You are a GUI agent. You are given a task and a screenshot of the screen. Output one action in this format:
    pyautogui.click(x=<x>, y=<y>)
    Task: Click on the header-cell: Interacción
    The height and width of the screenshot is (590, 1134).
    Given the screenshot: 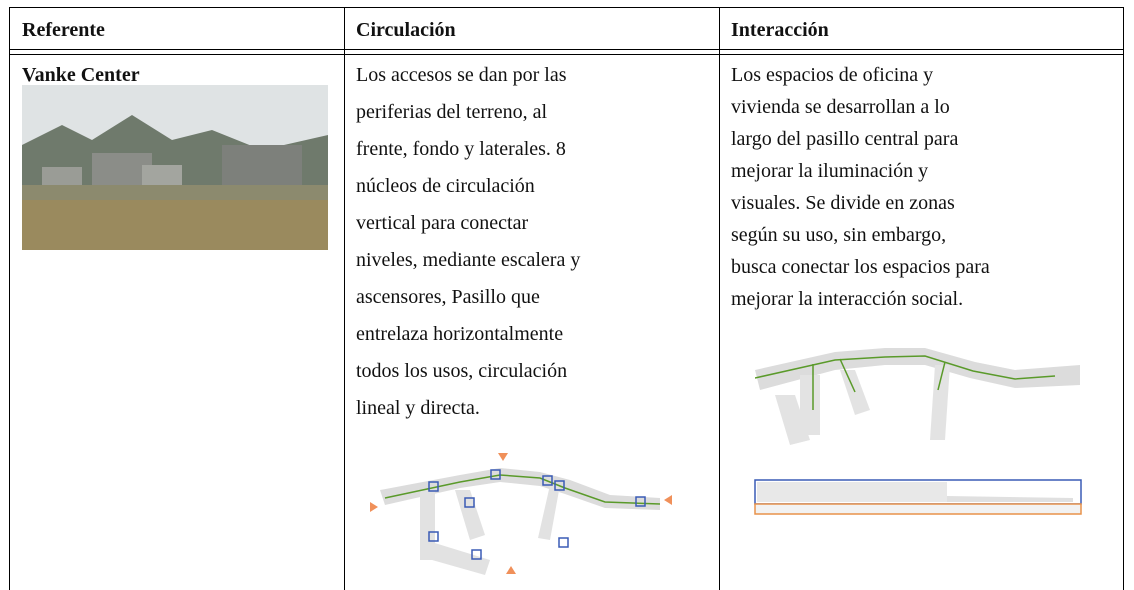 What is the action you would take?
    pyautogui.click(x=780, y=30)
    